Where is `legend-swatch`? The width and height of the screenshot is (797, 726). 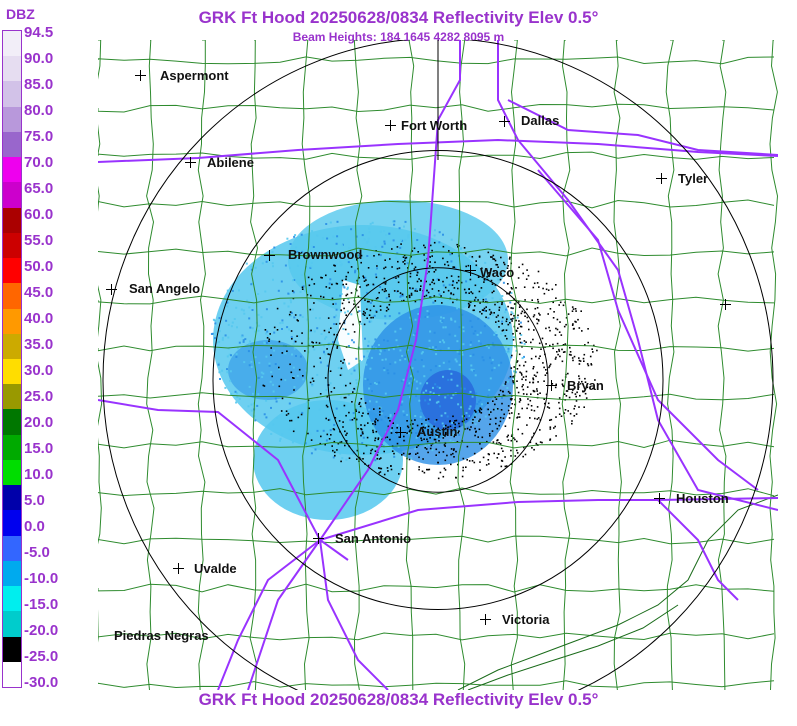
legend-swatch is located at coordinates (12, 573).